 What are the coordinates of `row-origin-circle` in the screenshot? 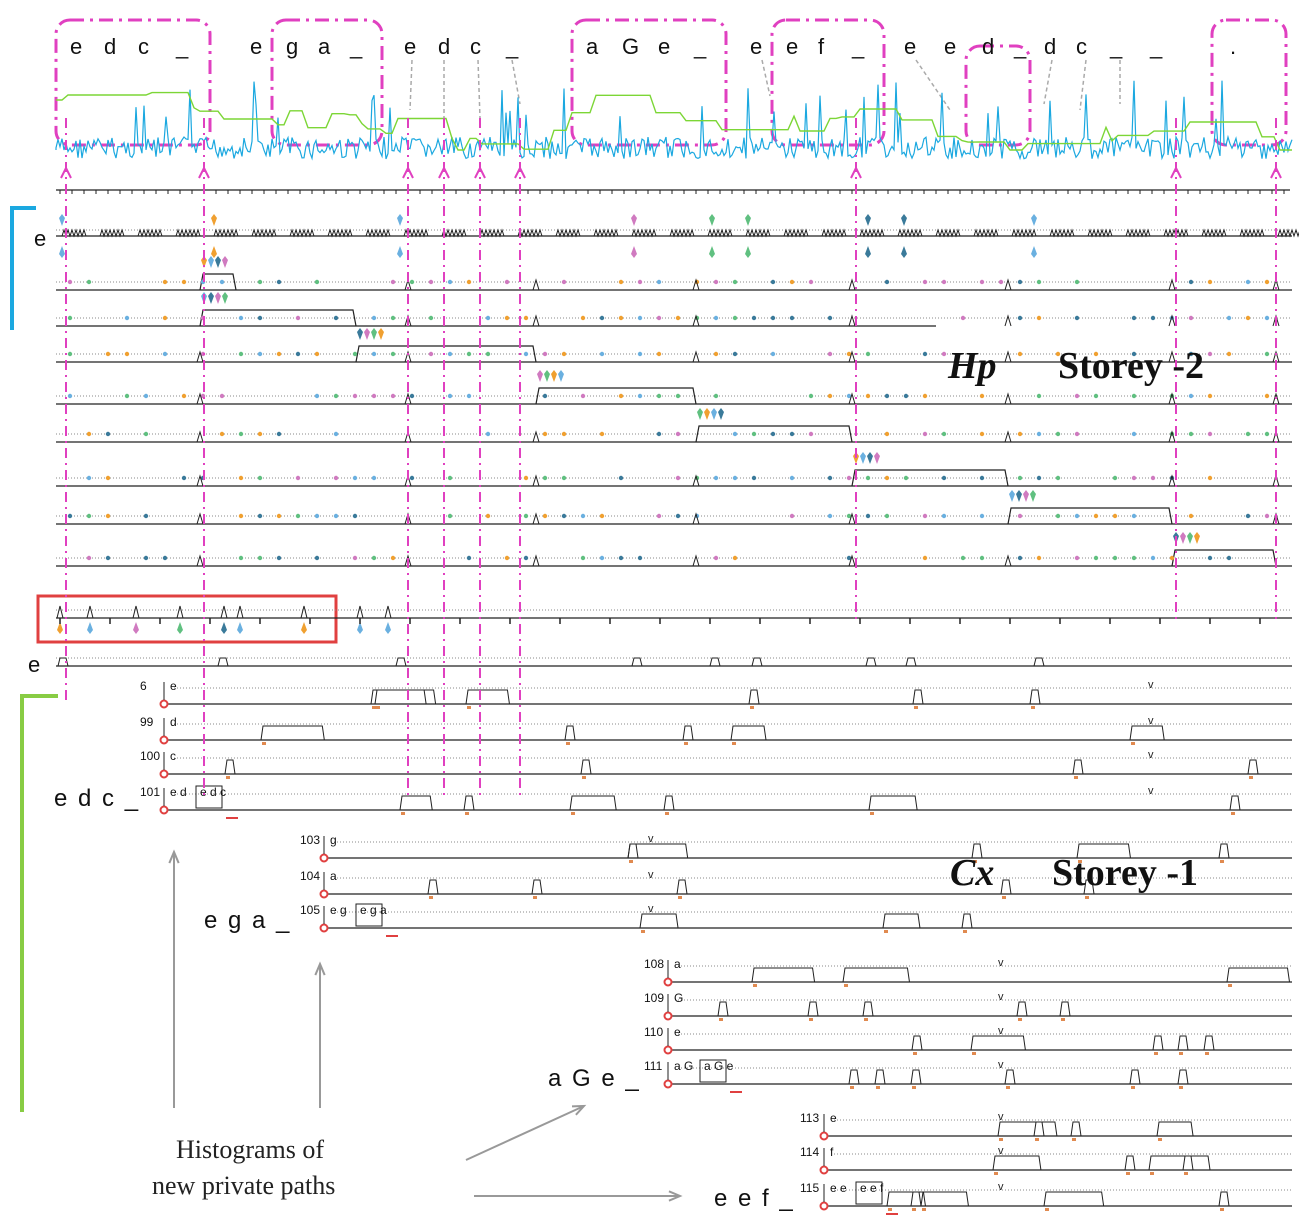 It's located at (668, 1050).